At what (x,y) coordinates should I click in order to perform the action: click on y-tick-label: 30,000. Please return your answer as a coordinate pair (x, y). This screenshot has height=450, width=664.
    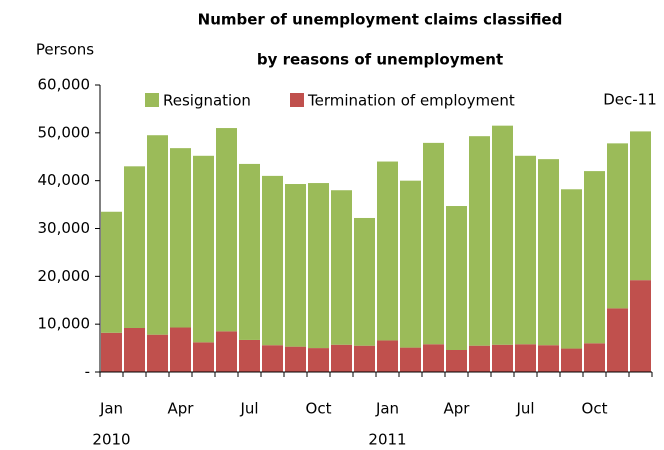
    Looking at the image, I should click on (64, 228).